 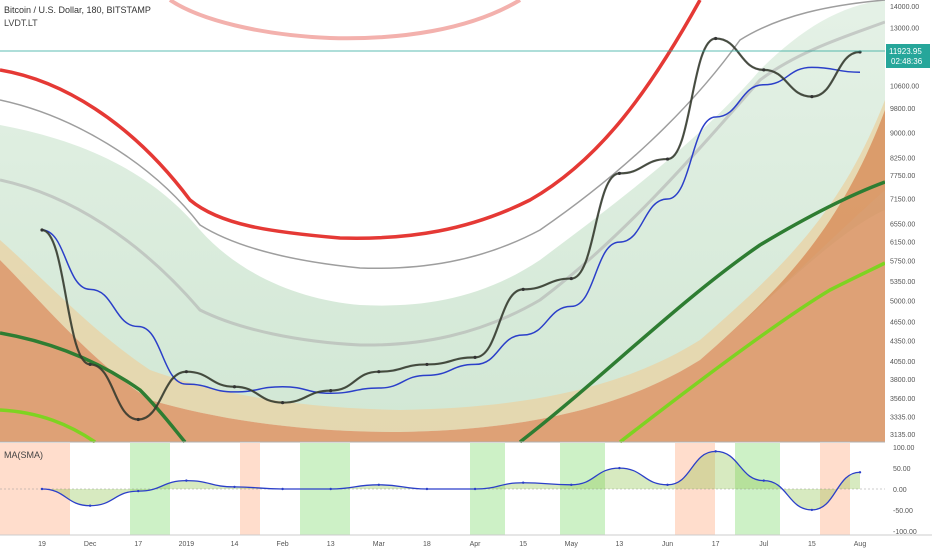 I want to click on last-price-tag: 11923.95 02:48:36, so click(x=465, y=56).